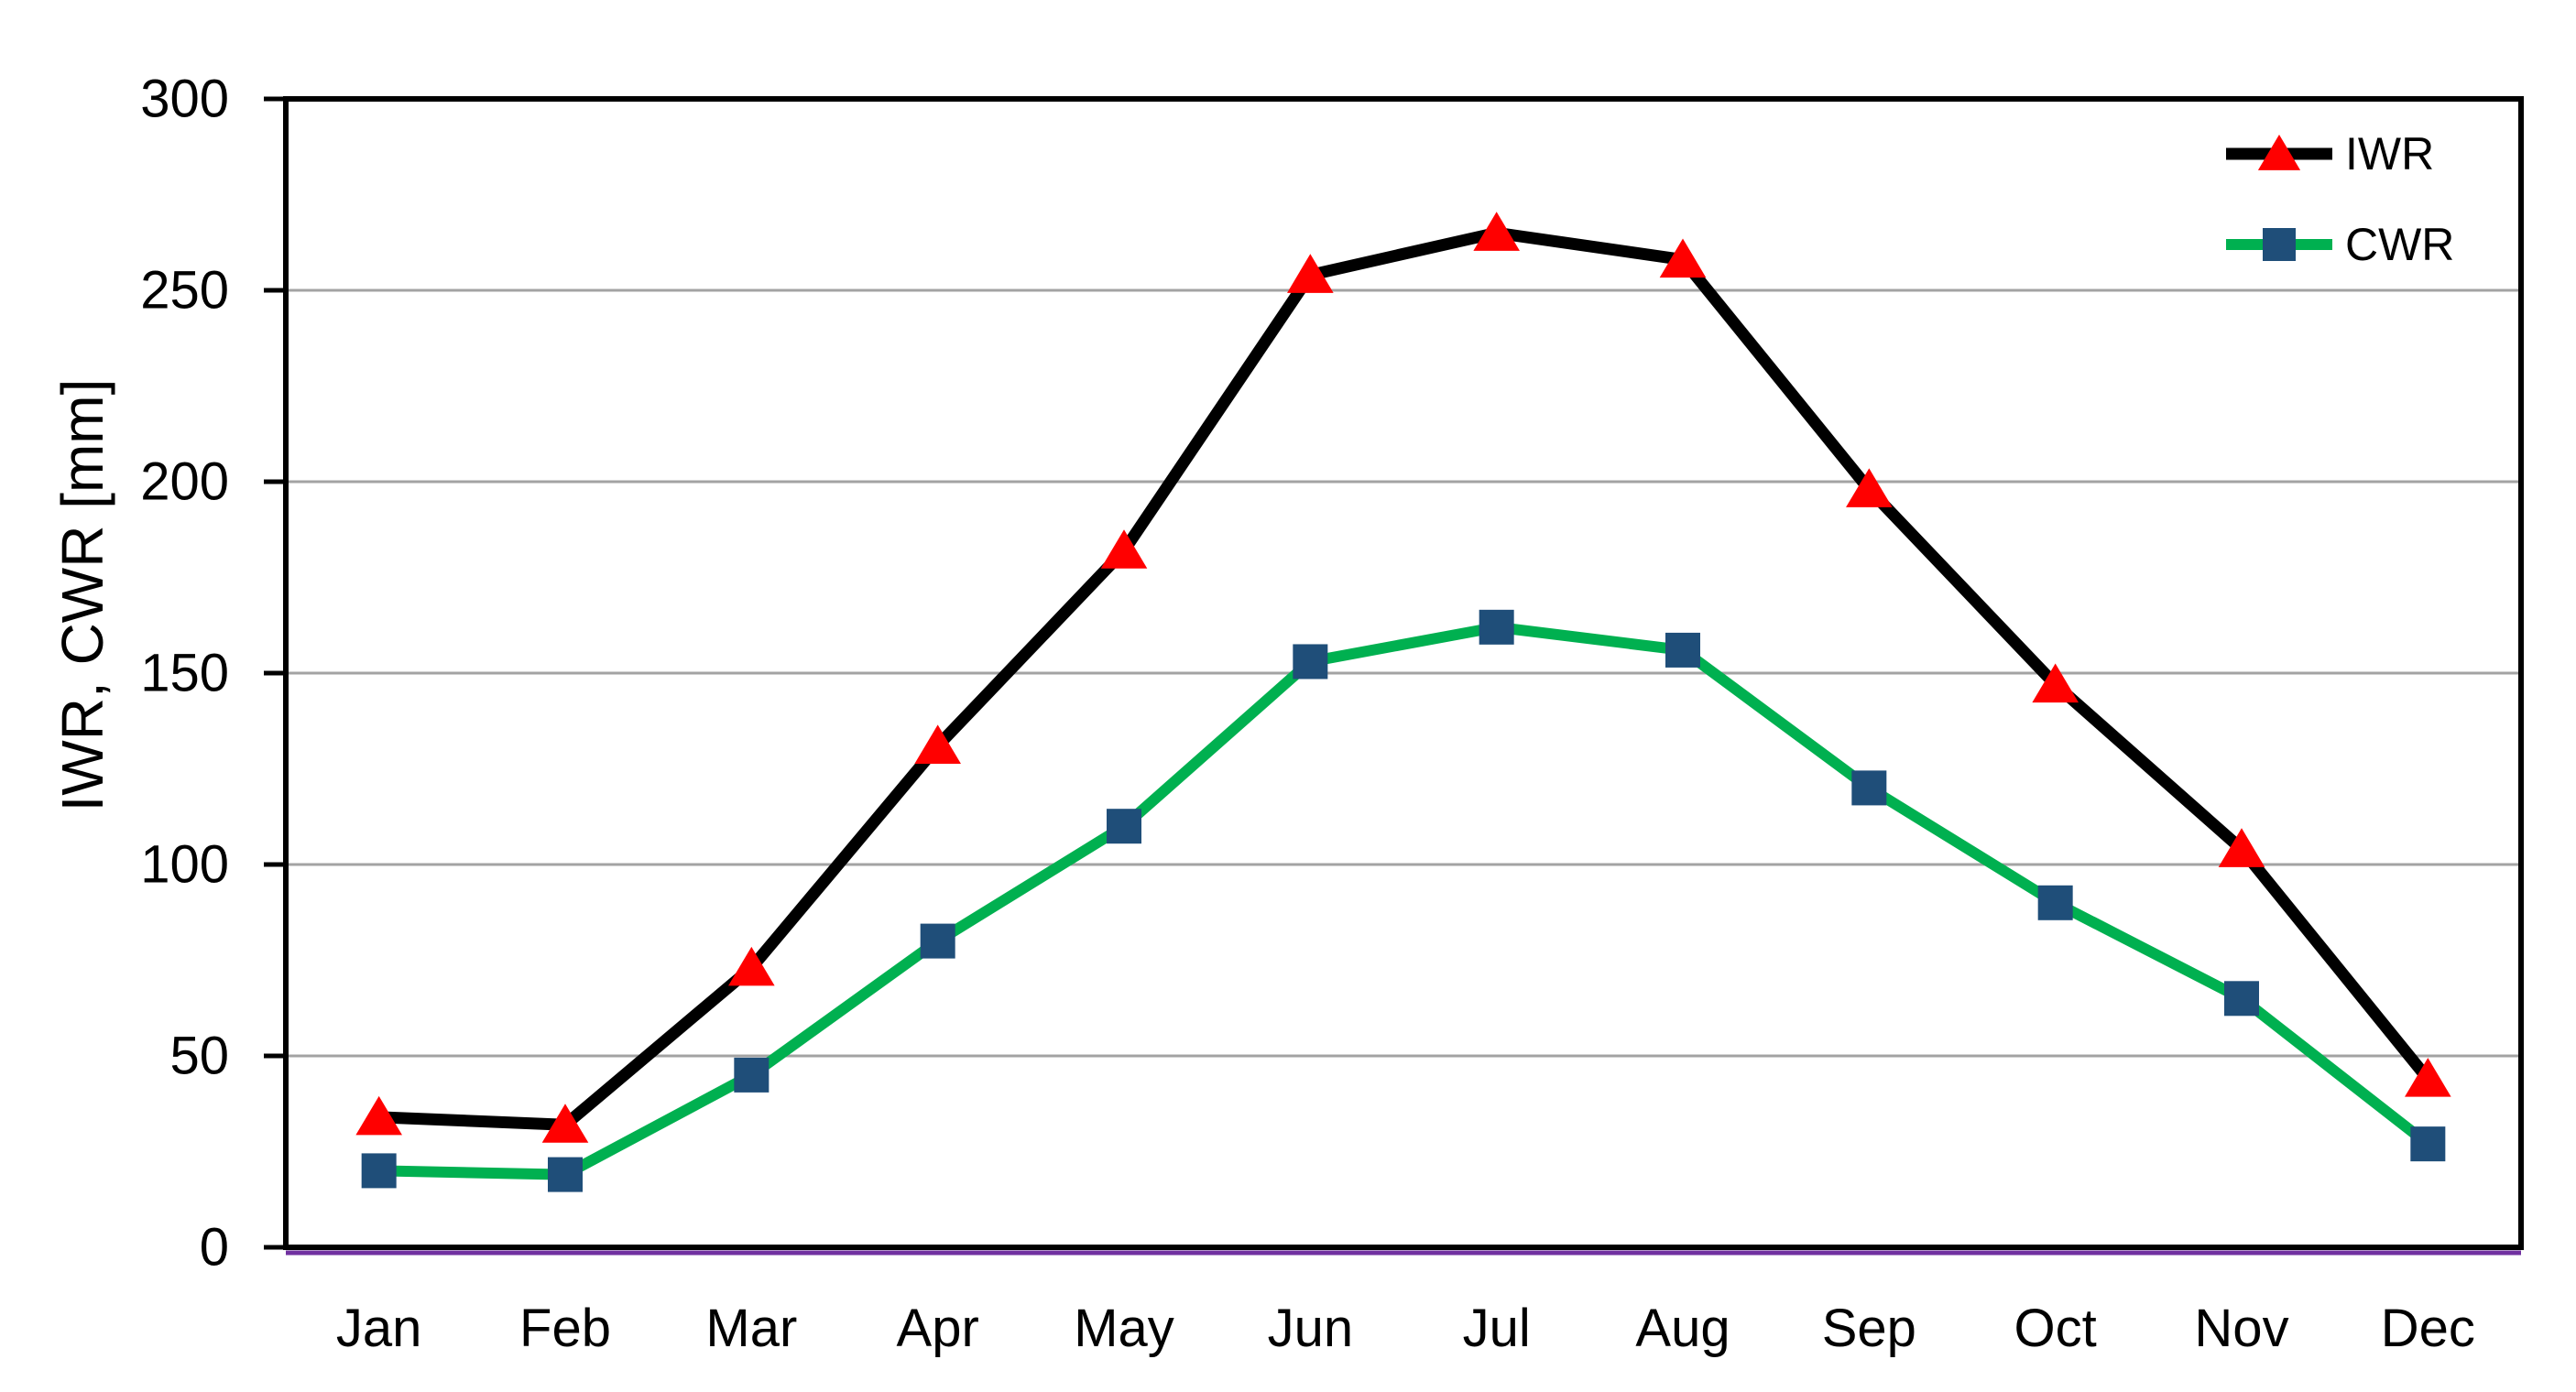  Describe the element at coordinates (2279, 153) in the screenshot. I see `legend-iwr-marker` at that location.